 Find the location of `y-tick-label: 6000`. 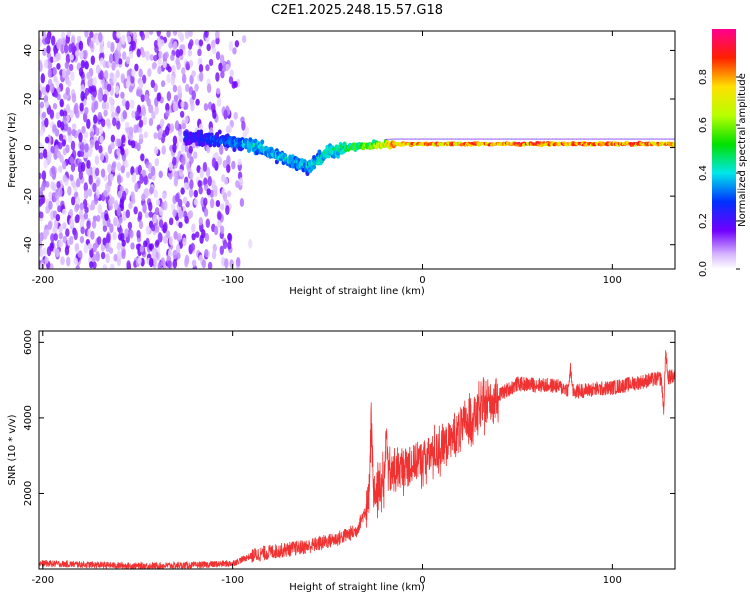

y-tick-label: 6000 is located at coordinates (28, 342).